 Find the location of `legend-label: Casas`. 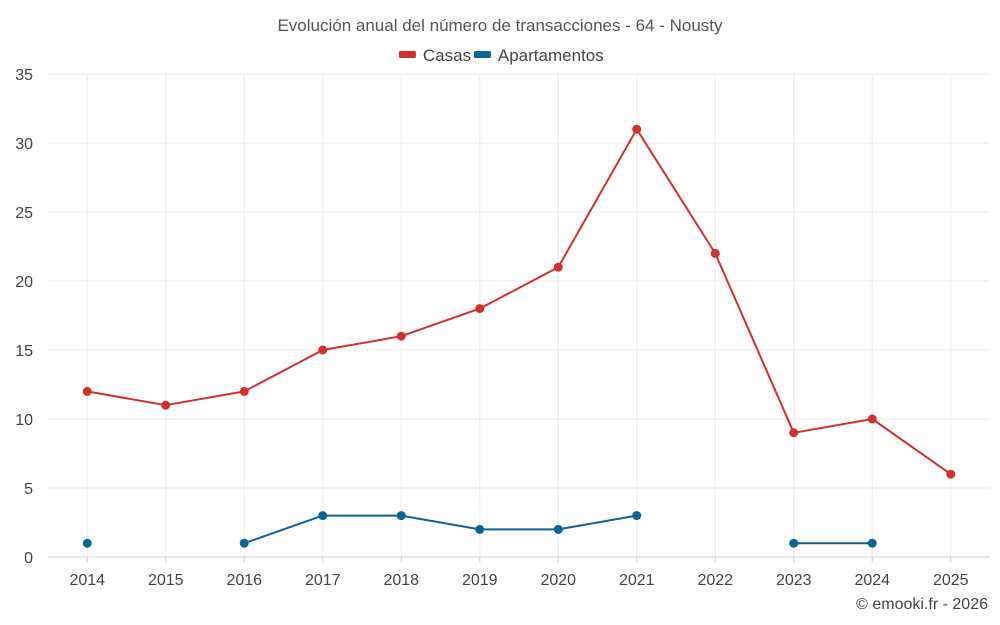

legend-label: Casas is located at coordinates (447, 55).